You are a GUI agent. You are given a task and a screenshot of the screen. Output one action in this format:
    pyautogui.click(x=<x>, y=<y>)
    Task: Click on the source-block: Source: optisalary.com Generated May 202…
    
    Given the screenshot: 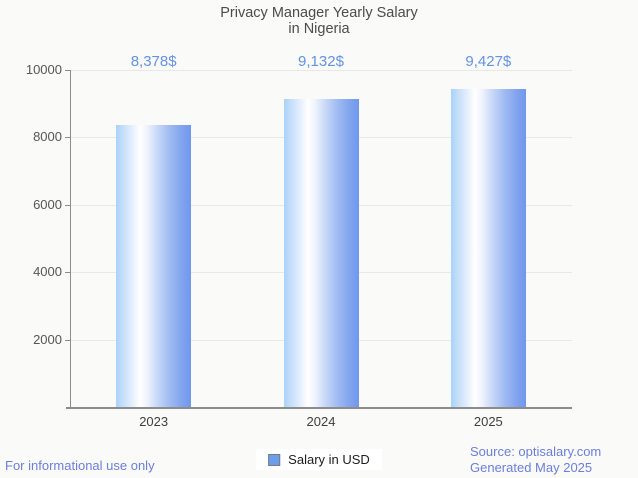 What is the action you would take?
    pyautogui.click(x=535, y=460)
    